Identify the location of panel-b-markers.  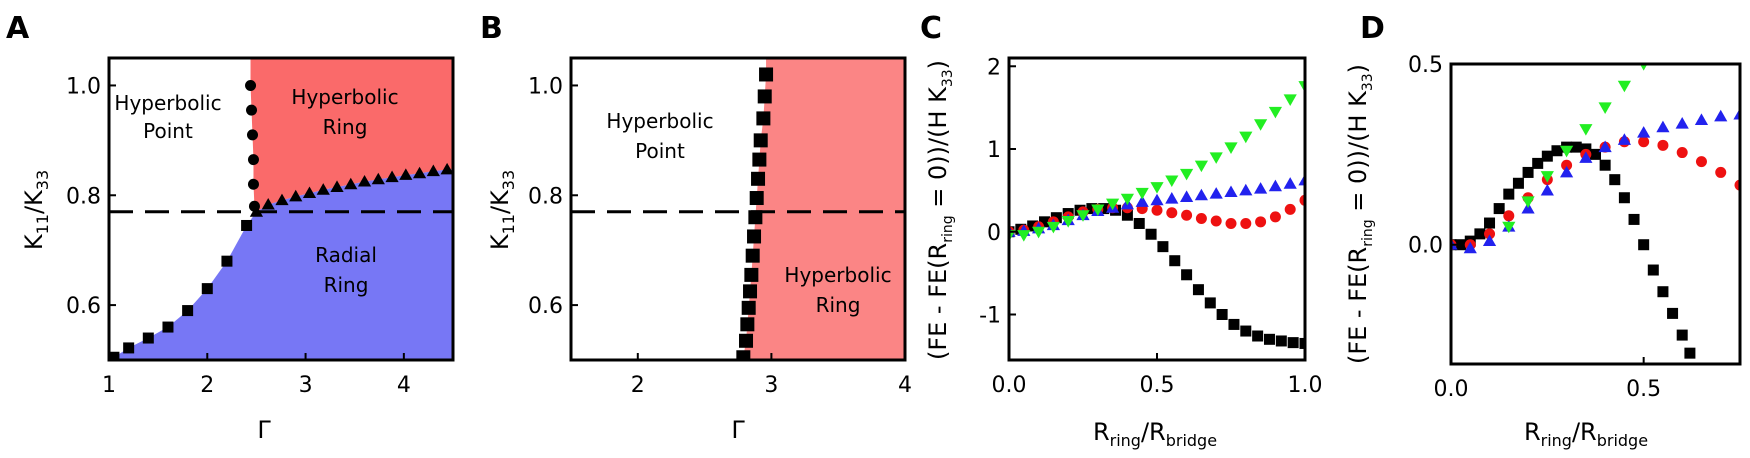
(755, 213).